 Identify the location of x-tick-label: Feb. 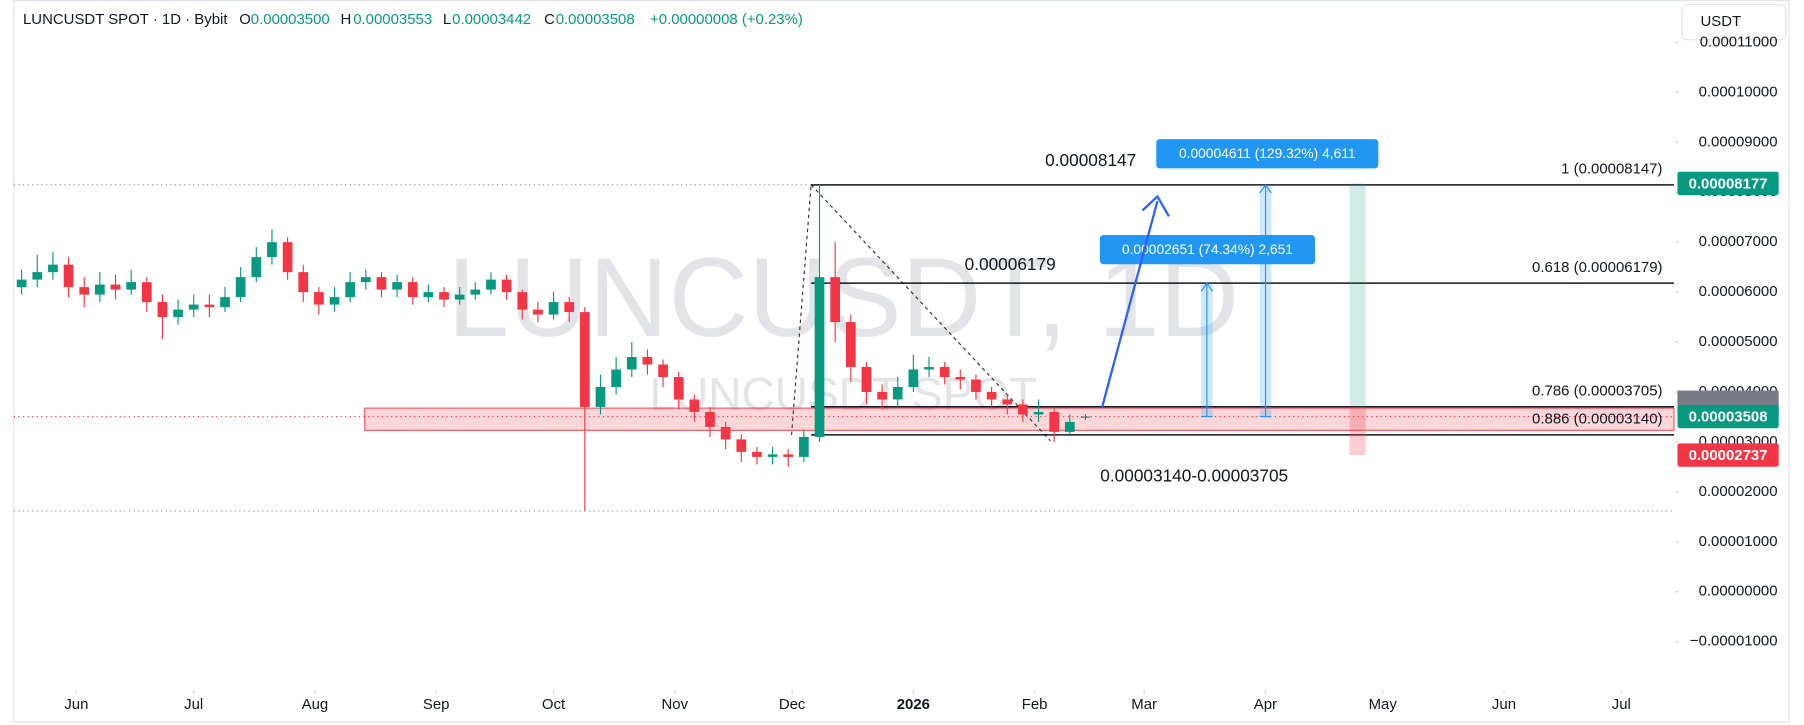
(1035, 704).